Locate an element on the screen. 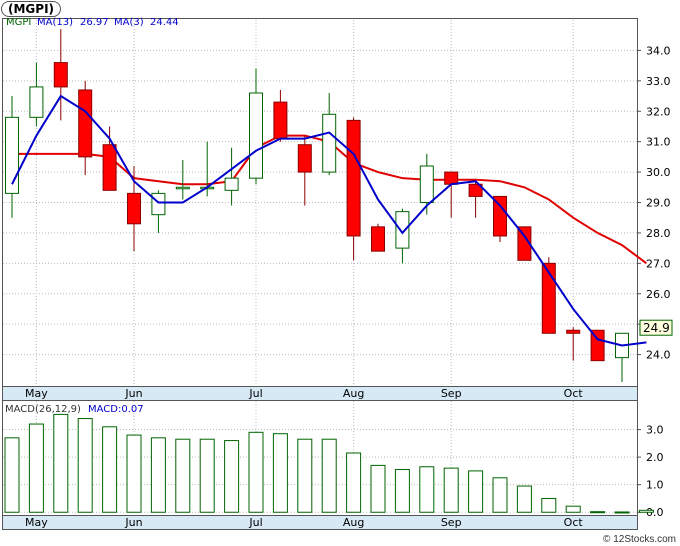 The image size is (680, 546). price-tick-label: 29.0 is located at coordinates (658, 203).